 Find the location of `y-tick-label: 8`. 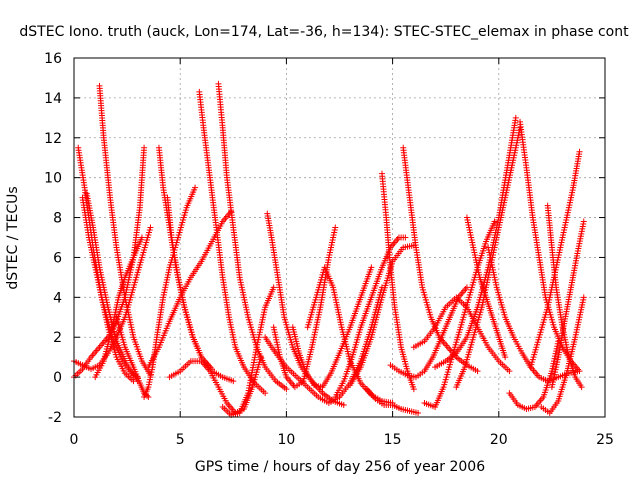

y-tick-label: 8 is located at coordinates (57, 219).